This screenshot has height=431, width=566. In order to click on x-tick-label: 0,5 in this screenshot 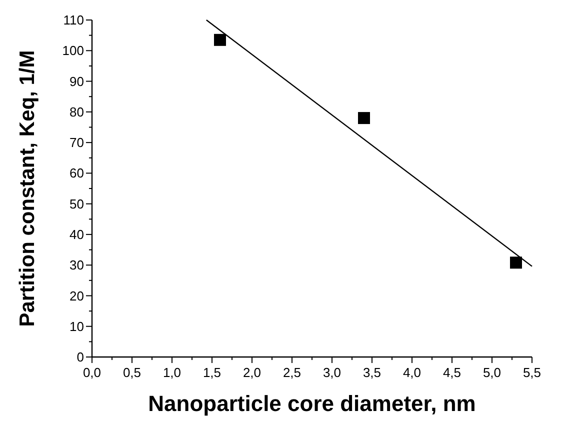, I will do `click(132, 372)`.